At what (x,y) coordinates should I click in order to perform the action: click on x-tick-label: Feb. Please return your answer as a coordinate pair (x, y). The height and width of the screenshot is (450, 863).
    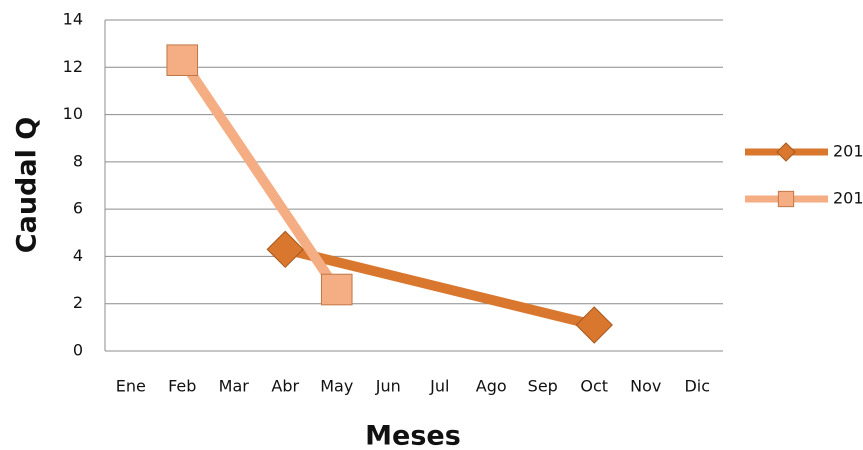
    Looking at the image, I should click on (182, 386).